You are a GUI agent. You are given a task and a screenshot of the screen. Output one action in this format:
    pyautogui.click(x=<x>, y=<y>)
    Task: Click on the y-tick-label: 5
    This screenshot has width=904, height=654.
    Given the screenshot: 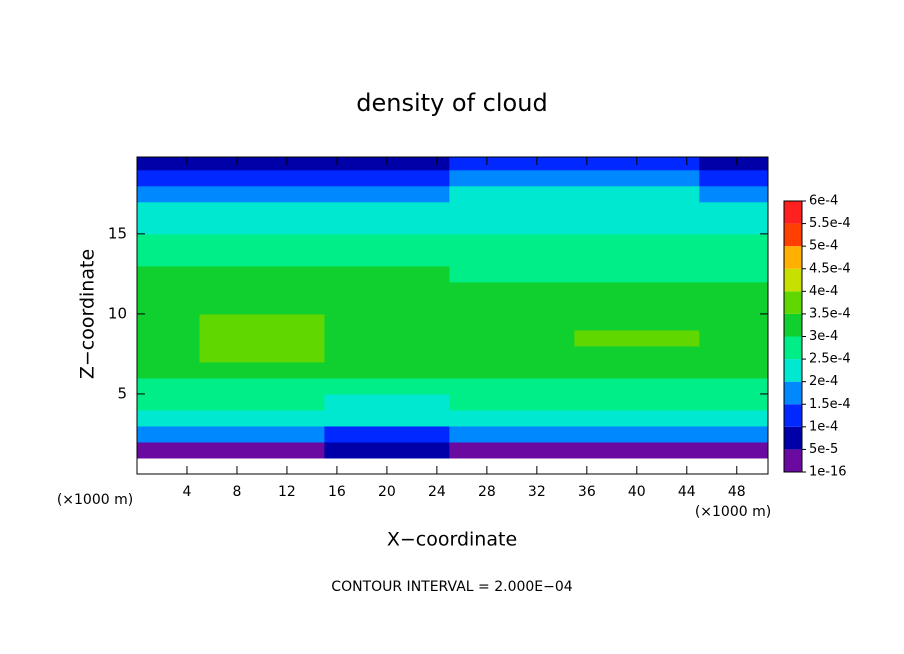 What is the action you would take?
    pyautogui.click(x=122, y=393)
    